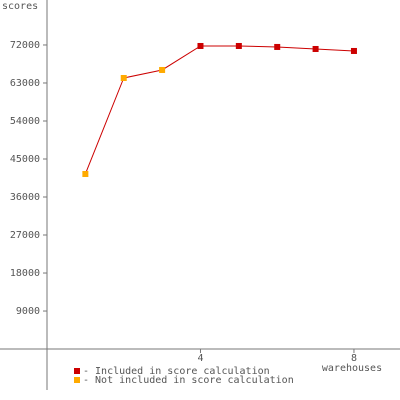 The image size is (400, 400). What do you see at coordinates (25, 273) in the screenshot?
I see `y-tick-label: 18000` at bounding box center [25, 273].